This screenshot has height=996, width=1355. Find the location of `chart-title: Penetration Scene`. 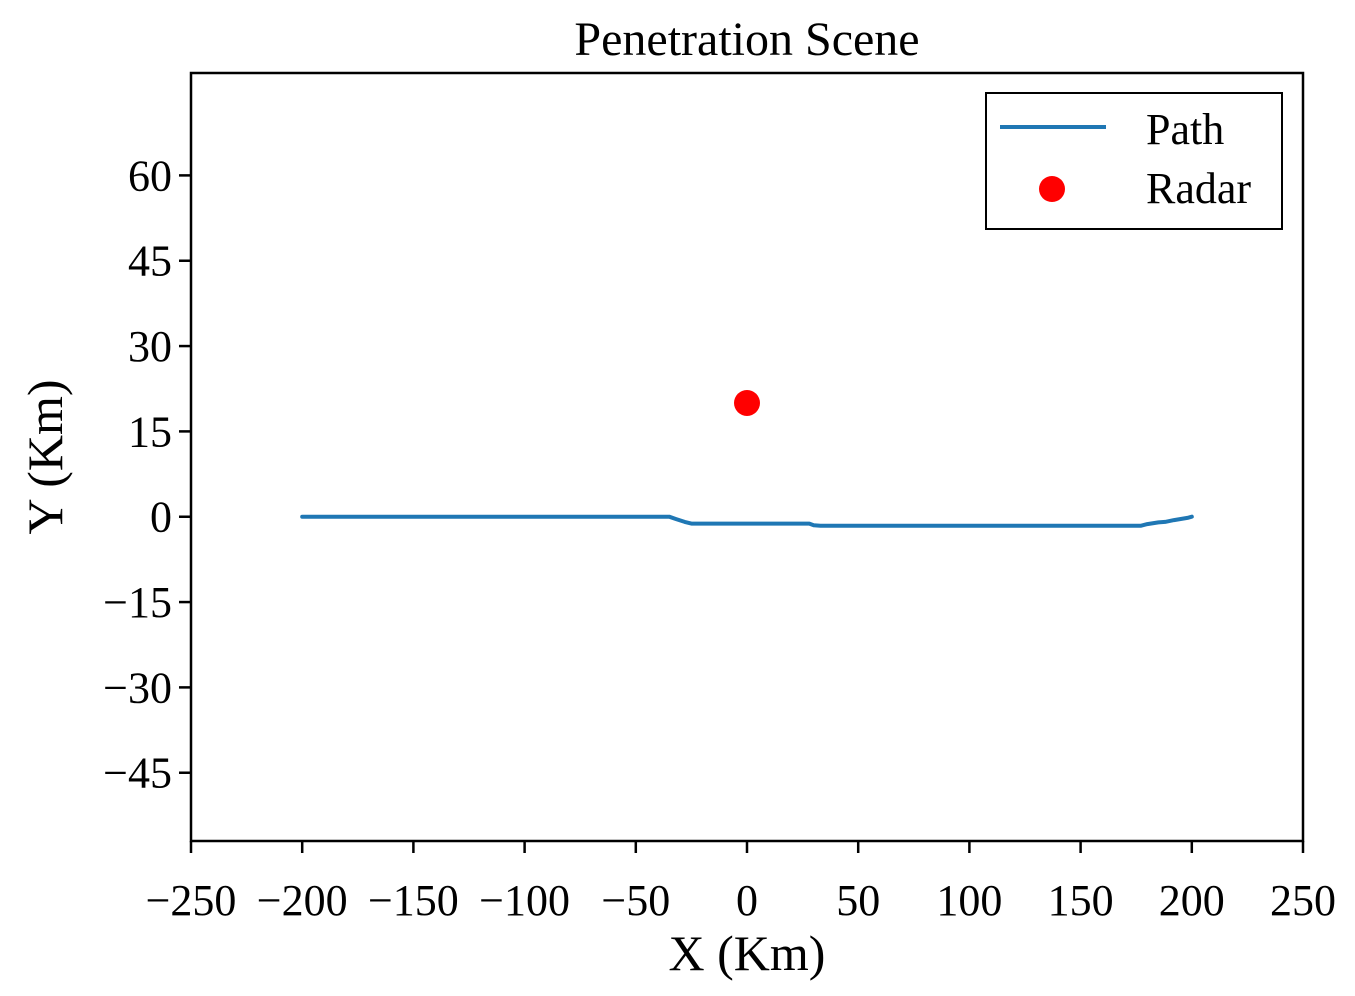

chart-title: Penetration Scene is located at coordinates (746, 39).